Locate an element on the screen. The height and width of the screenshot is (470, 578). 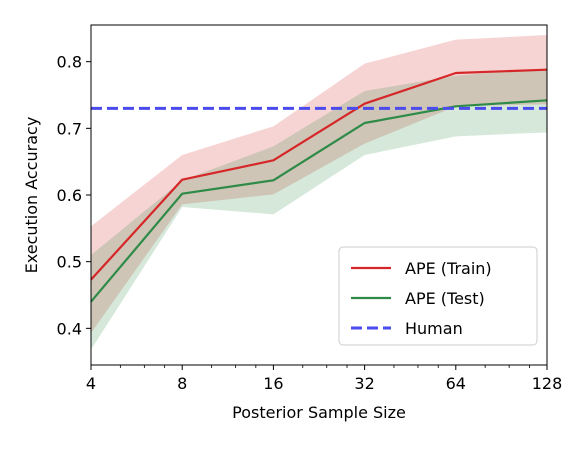
y-tick-label: 0.8 is located at coordinates (69, 62).